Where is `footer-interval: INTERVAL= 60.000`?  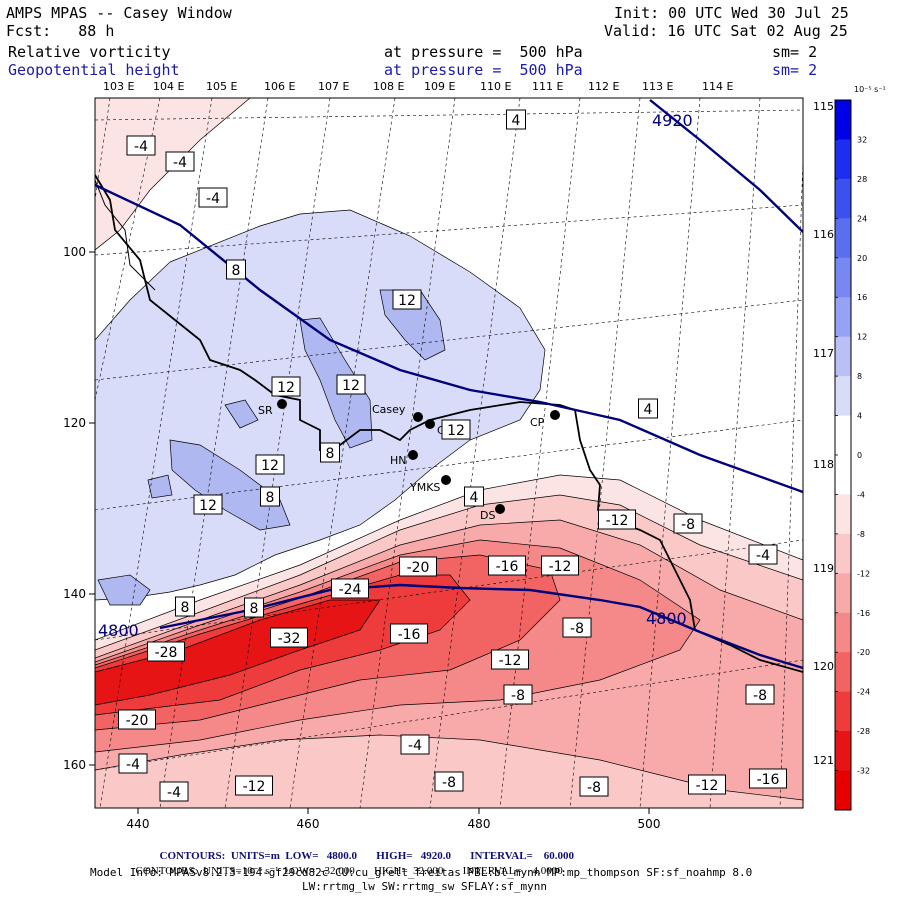
footer-interval: INTERVAL= 60.000 is located at coordinates (522, 856).